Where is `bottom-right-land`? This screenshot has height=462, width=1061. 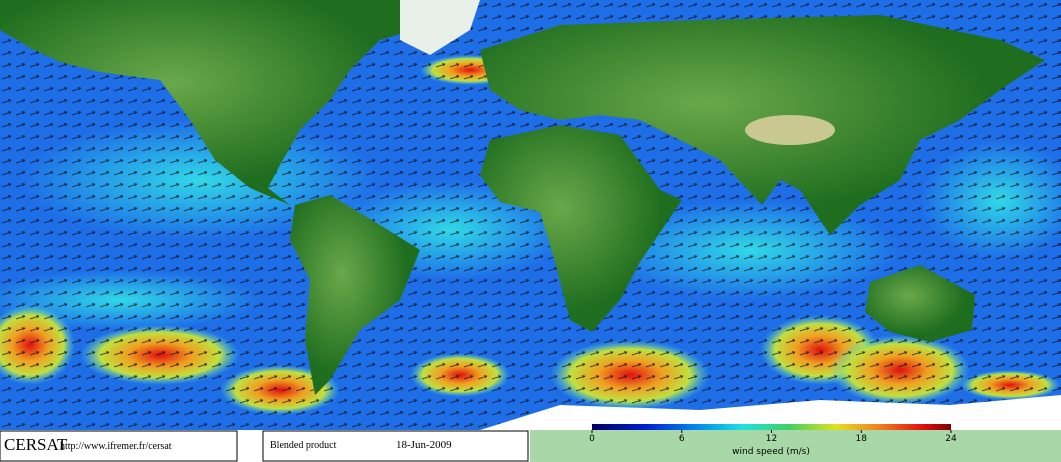 bottom-right-land is located at coordinates (795, 446).